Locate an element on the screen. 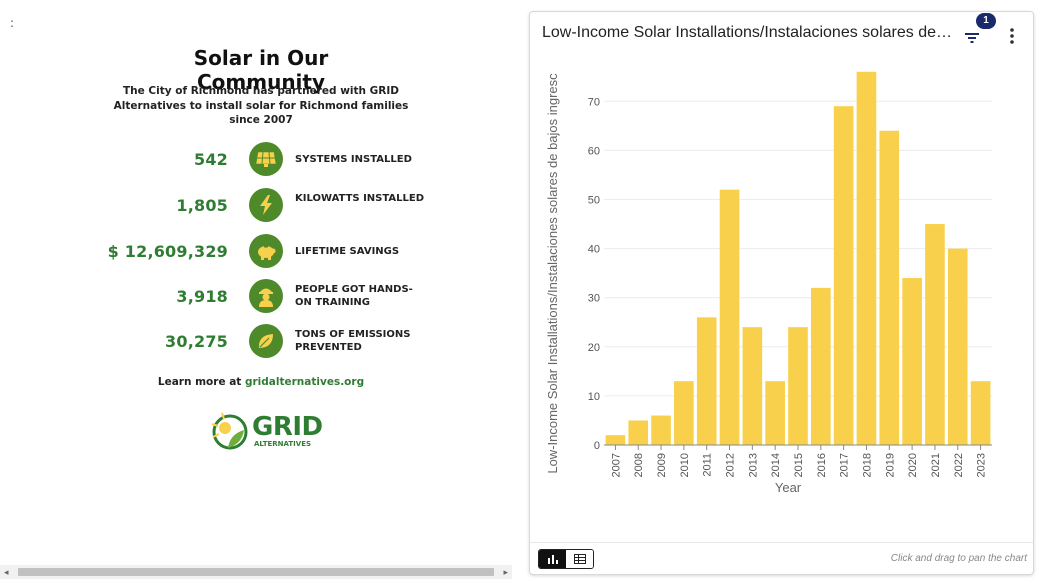  x-tick-label: 2013 is located at coordinates (753, 465).